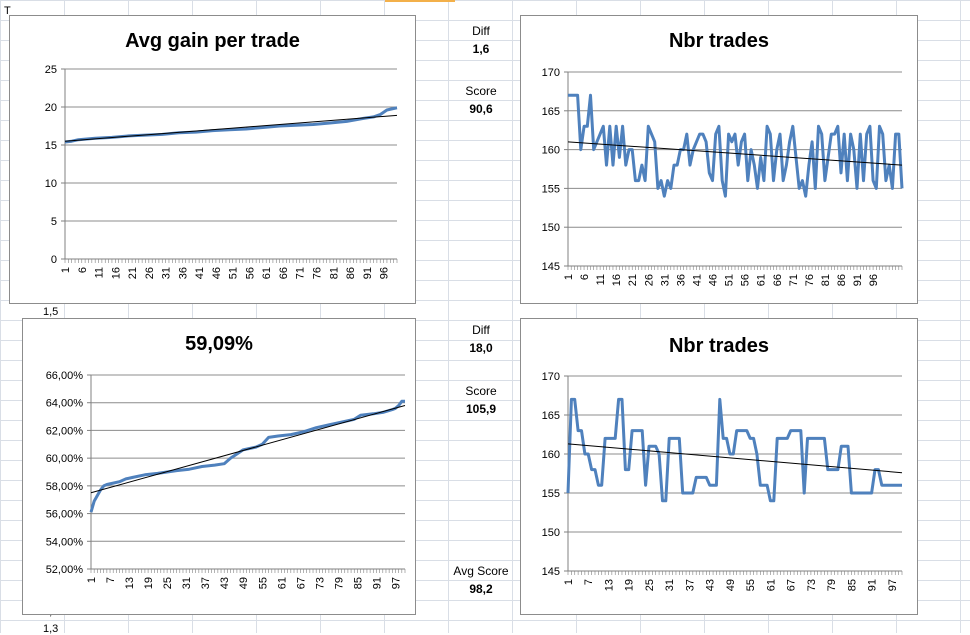  I want to click on x-tick-label: 19, so click(630, 585).